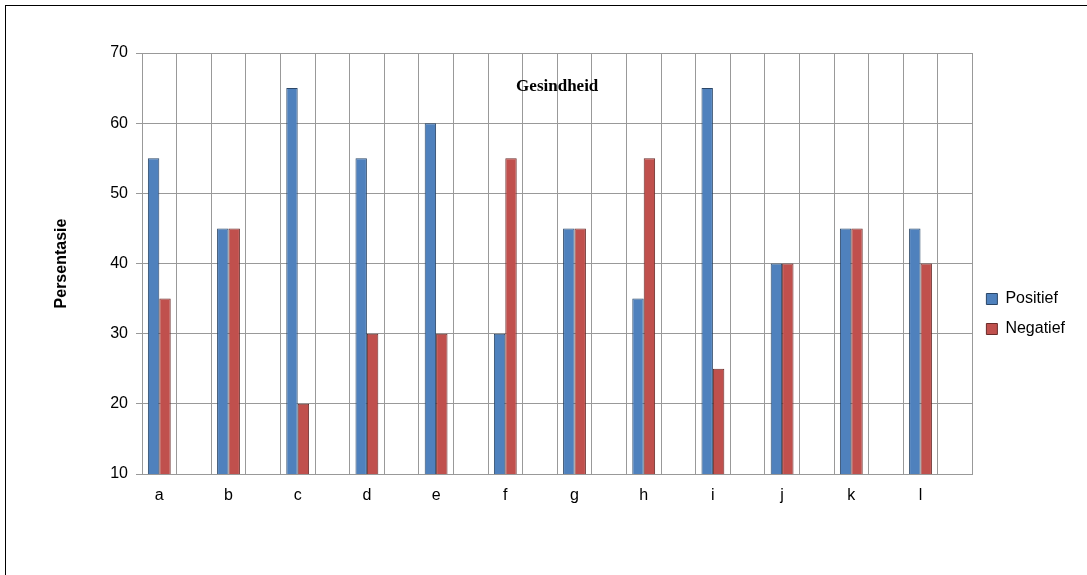 The image size is (1087, 575). I want to click on x-tick-label: c, so click(297, 495).